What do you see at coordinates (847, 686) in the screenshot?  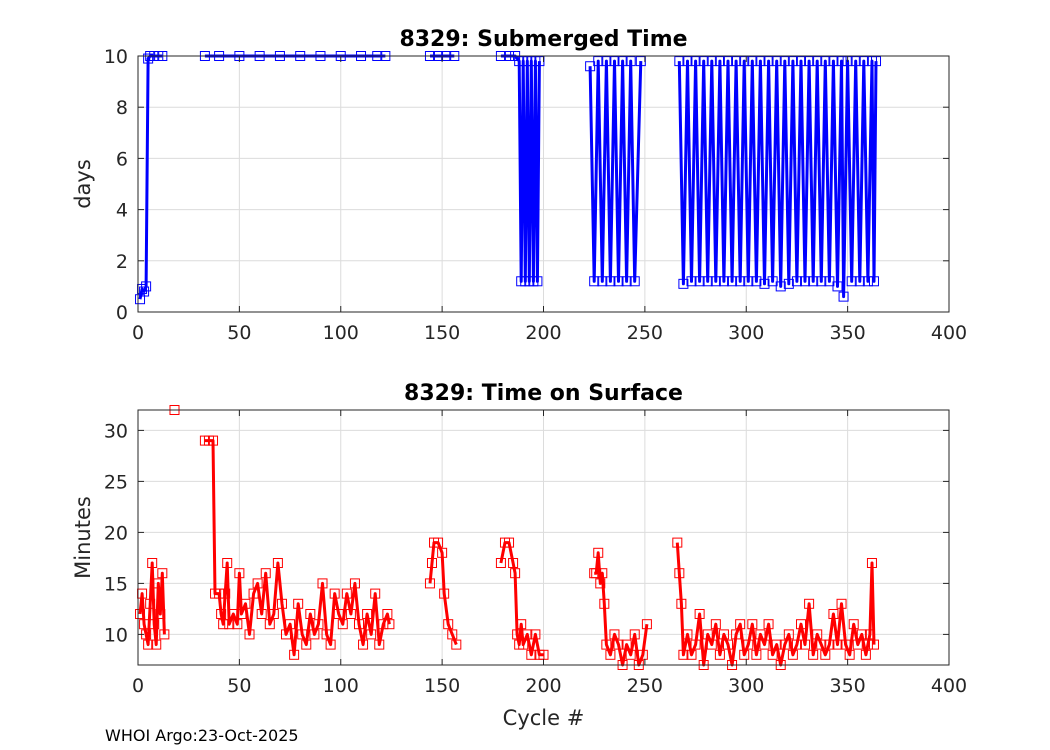 I see `x-tick-label: 350` at bounding box center [847, 686].